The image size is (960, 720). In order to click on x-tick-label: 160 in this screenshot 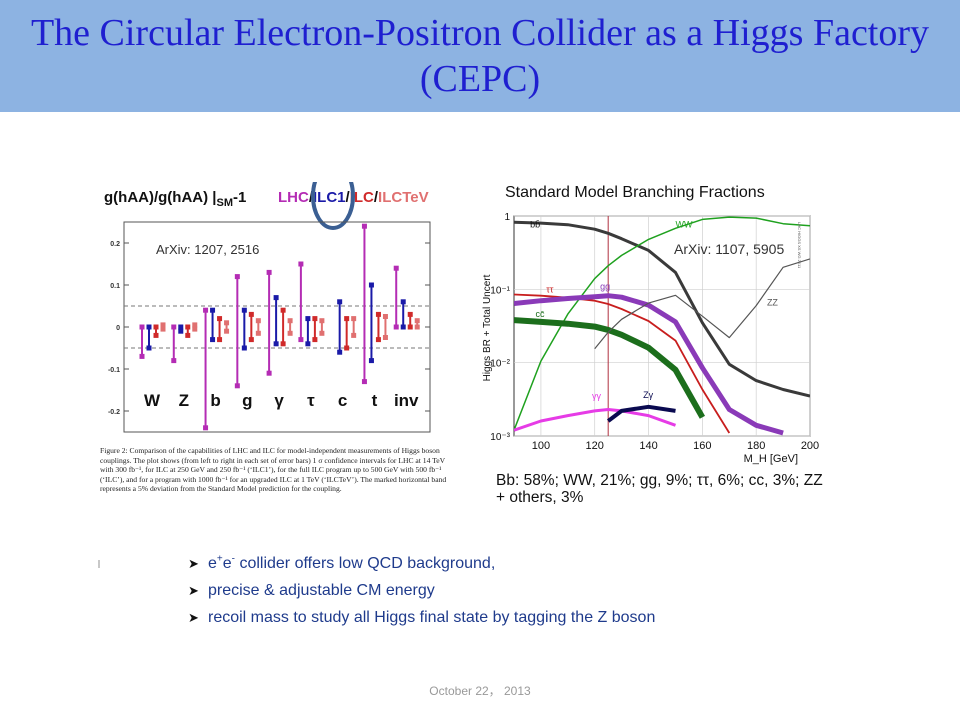, I will do `click(702, 446)`.